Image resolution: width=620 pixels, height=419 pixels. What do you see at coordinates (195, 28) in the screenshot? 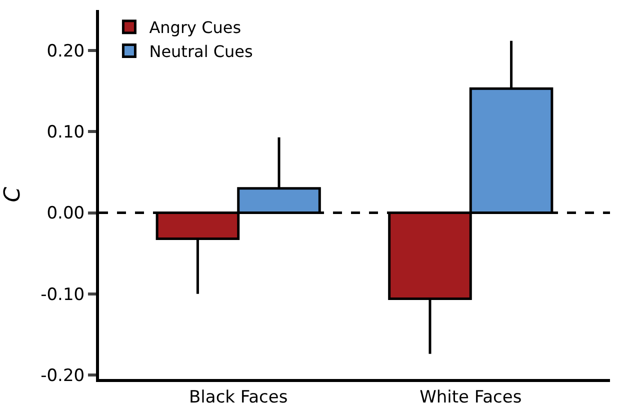
I see `legend-label: Angry Cues` at bounding box center [195, 28].